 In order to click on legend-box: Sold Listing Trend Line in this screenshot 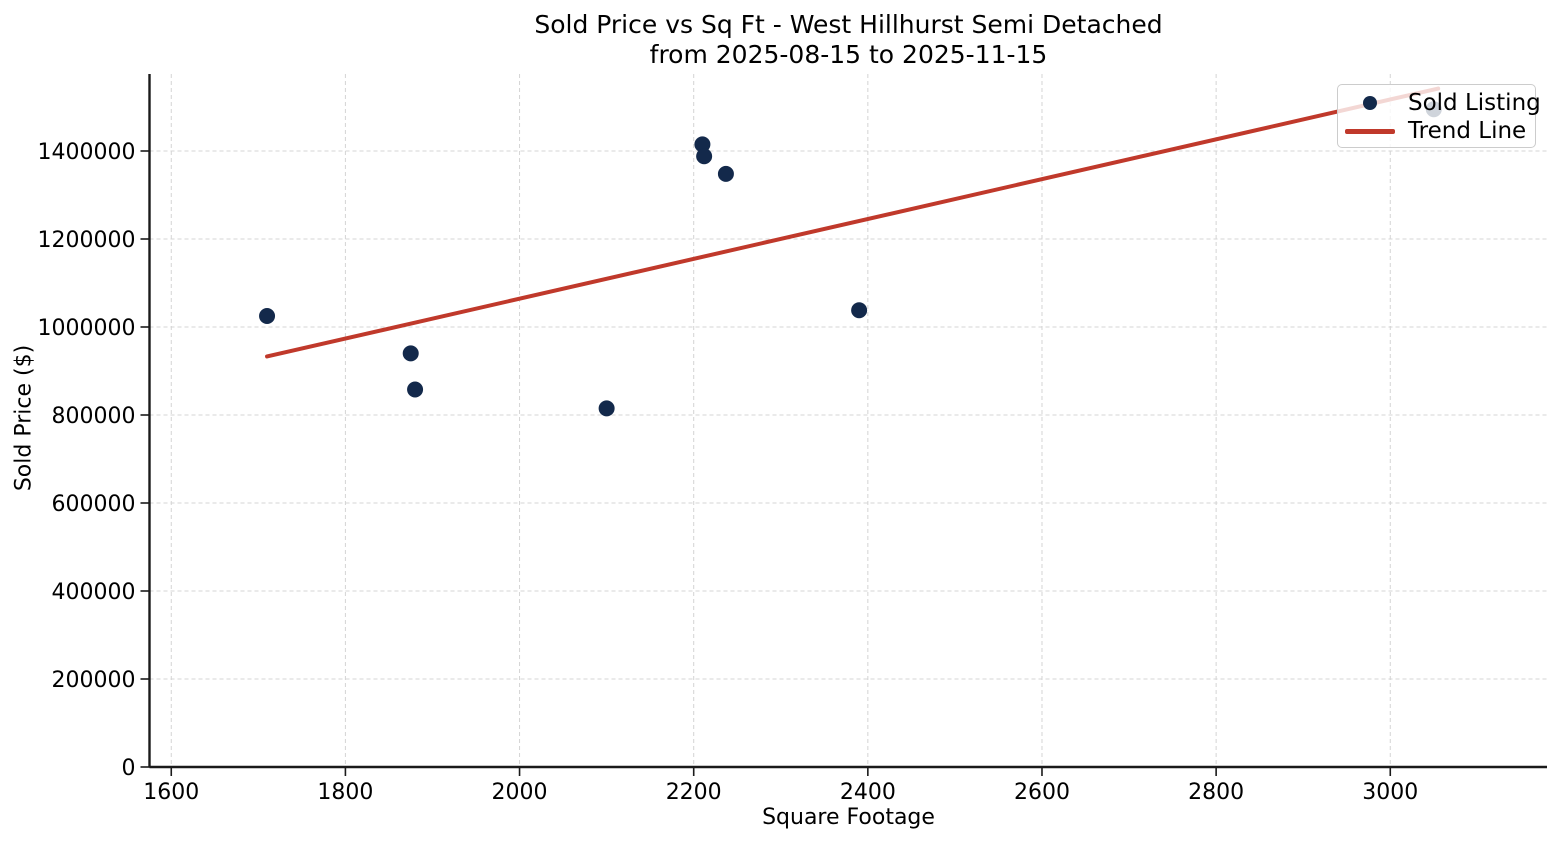, I will do `click(1439, 116)`.